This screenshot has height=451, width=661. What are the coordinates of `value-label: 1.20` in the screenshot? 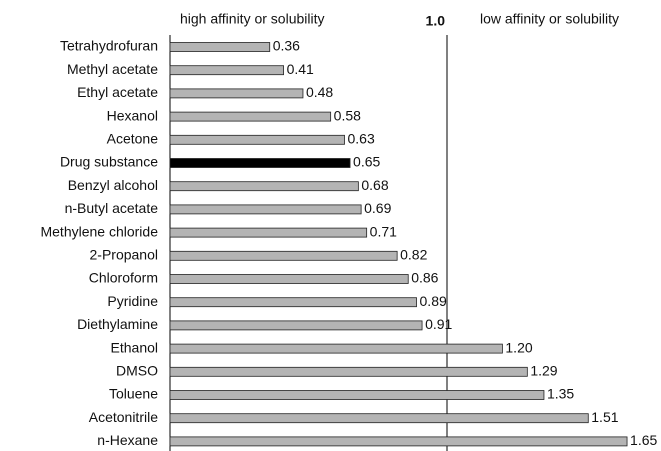 It's located at (518, 347).